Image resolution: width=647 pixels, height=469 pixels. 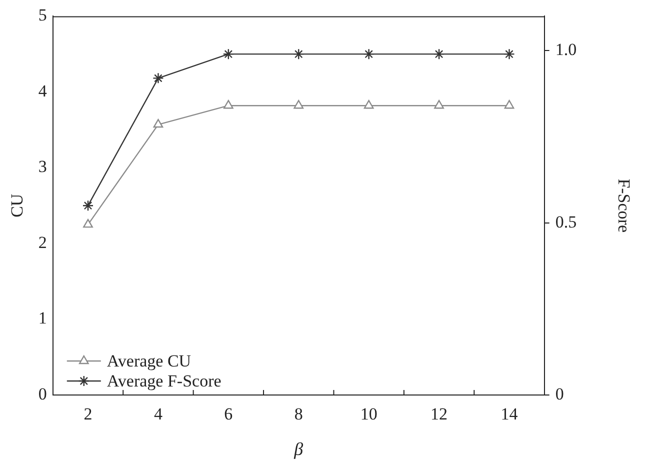 What do you see at coordinates (149, 360) in the screenshot?
I see `legend-label: Average CU` at bounding box center [149, 360].